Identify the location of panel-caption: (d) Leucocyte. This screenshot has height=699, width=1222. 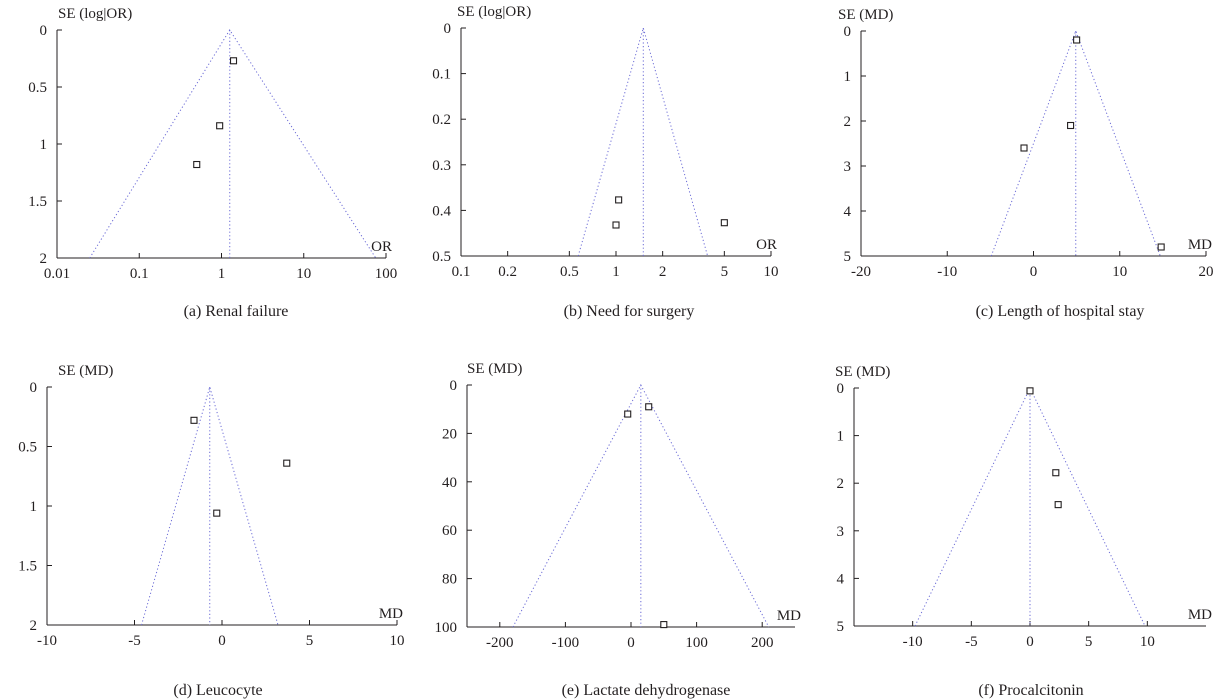
(217, 690).